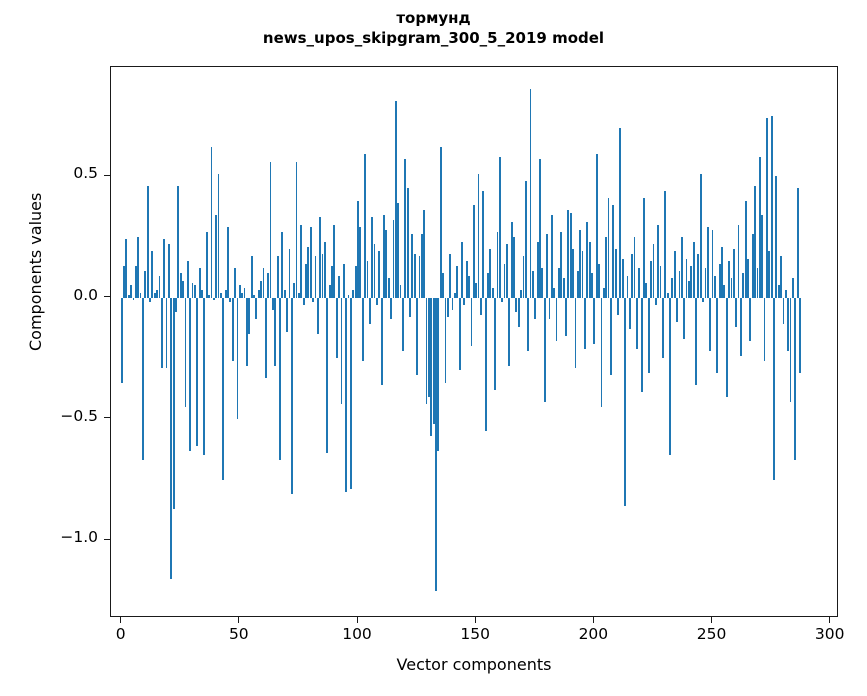 The image size is (867, 696). What do you see at coordinates (79, 537) in the screenshot?
I see `y-tick-label: −1.0` at bounding box center [79, 537].